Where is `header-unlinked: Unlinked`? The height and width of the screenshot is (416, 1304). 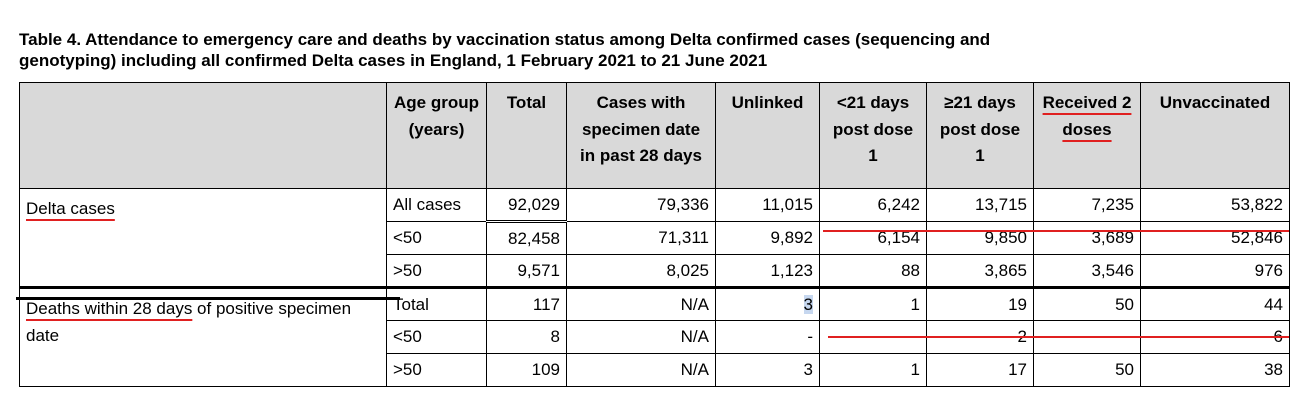
header-unlinked: Unlinked is located at coordinates (767, 135).